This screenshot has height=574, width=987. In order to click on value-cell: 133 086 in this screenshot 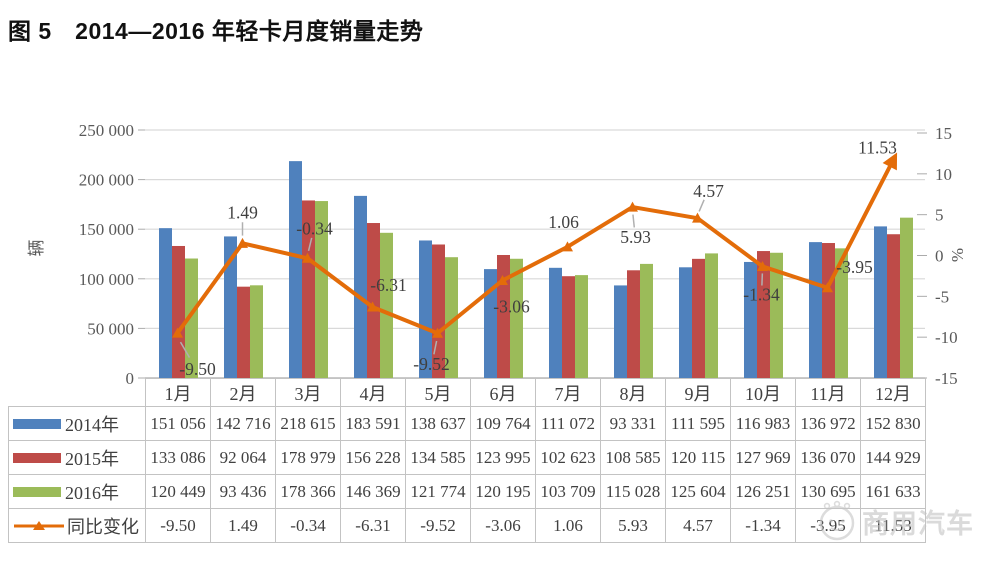, I will do `click(178, 457)`.